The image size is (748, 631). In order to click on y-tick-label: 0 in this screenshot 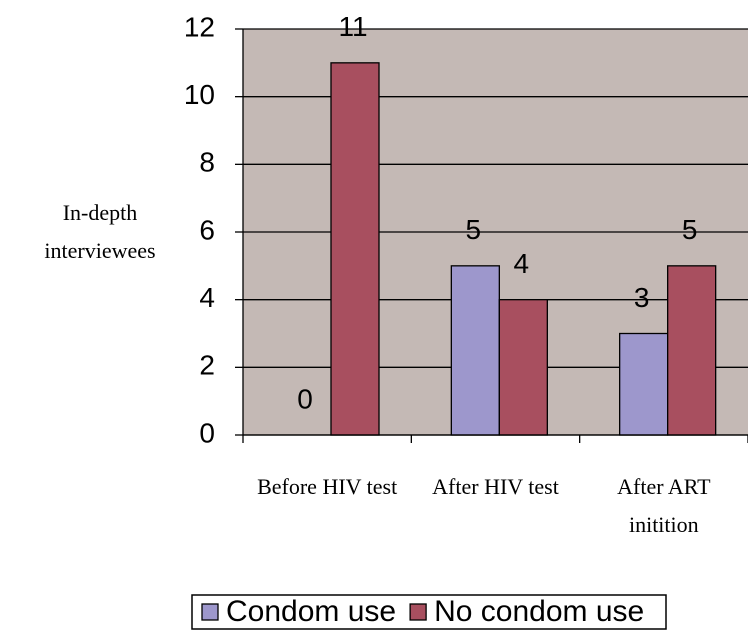, I will do `click(207, 432)`.